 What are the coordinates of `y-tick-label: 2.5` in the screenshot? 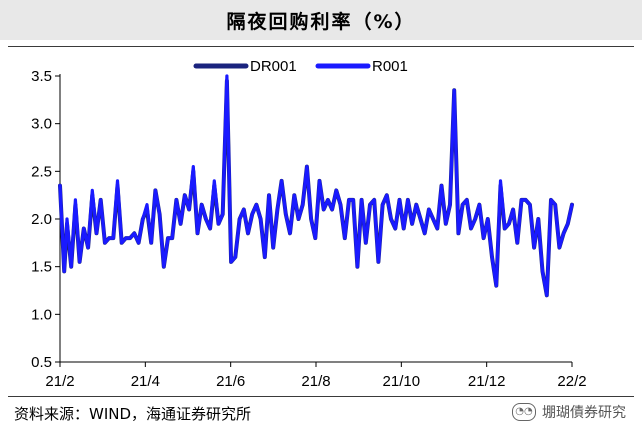 It's located at (41, 171).